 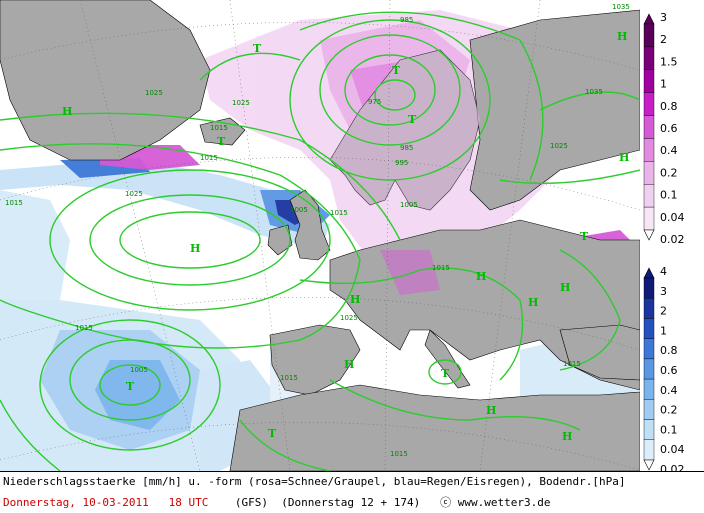 I want to click on forecast-time: 18 UTC, so click(x=188, y=502).